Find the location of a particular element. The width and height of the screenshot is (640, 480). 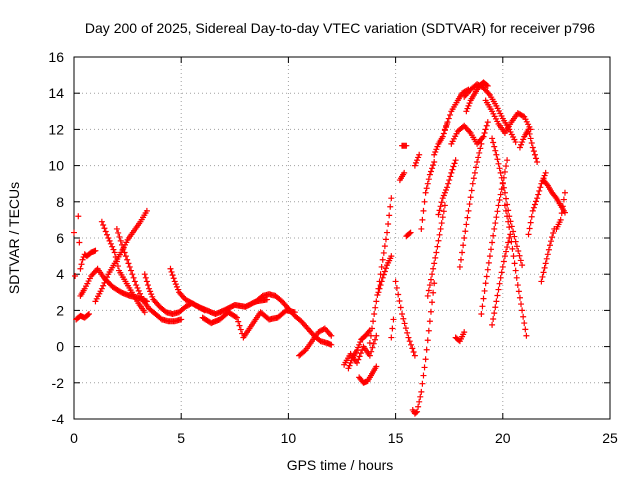

y-tick-label: 4 is located at coordinates (60, 274).